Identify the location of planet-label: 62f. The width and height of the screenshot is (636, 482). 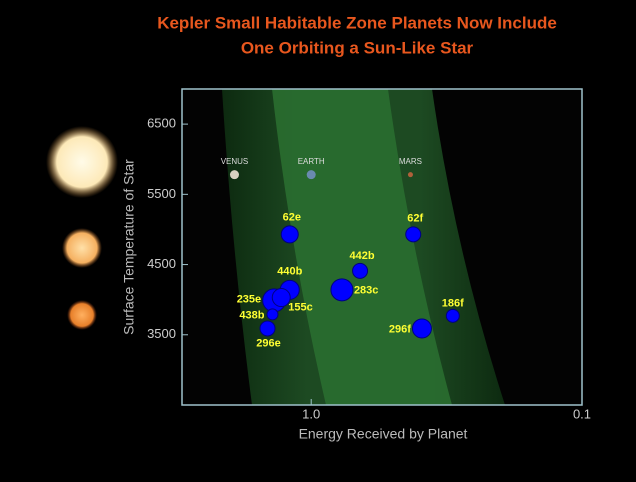
(415, 218).